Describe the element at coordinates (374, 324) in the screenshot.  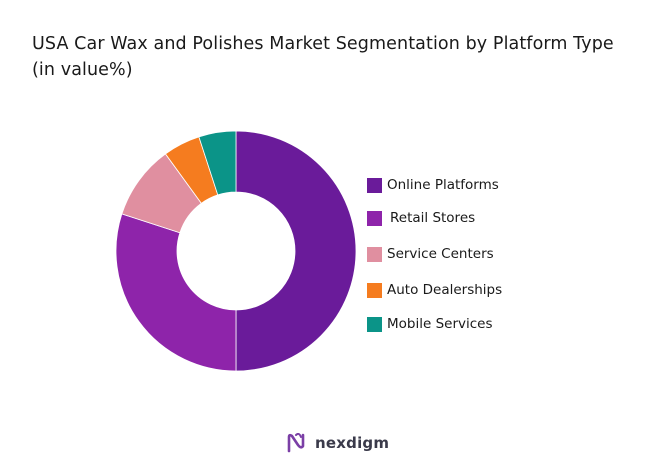
I see `legend-swatch-mobile-services` at that location.